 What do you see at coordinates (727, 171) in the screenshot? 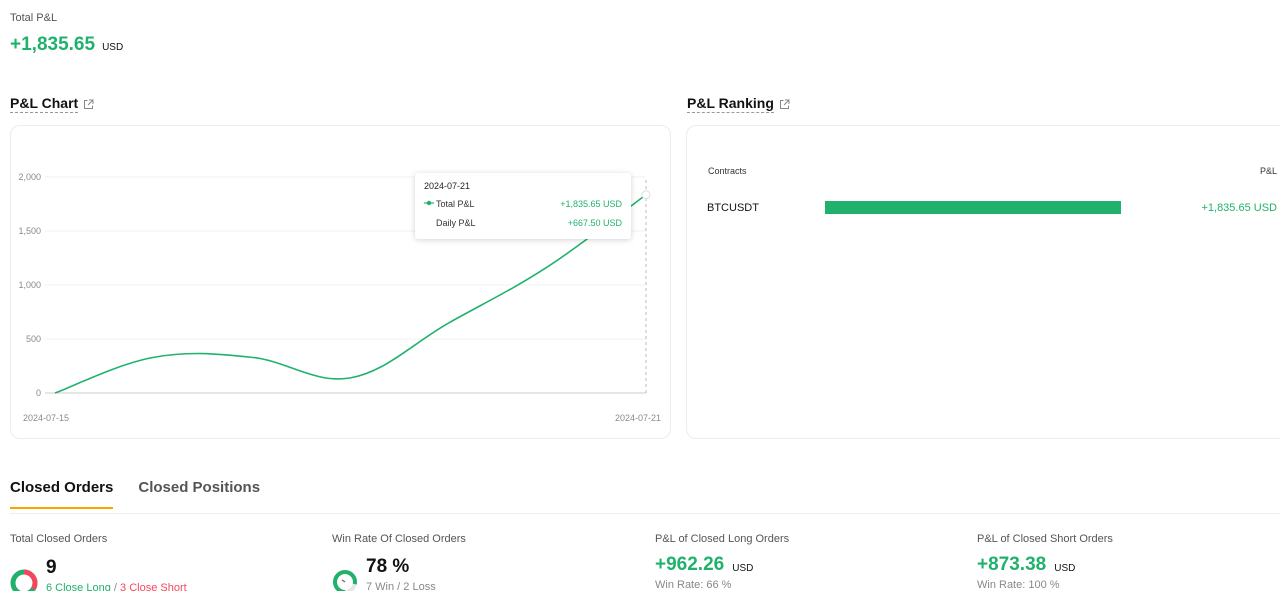
I see `ranking-header-contracts: Contracts` at bounding box center [727, 171].